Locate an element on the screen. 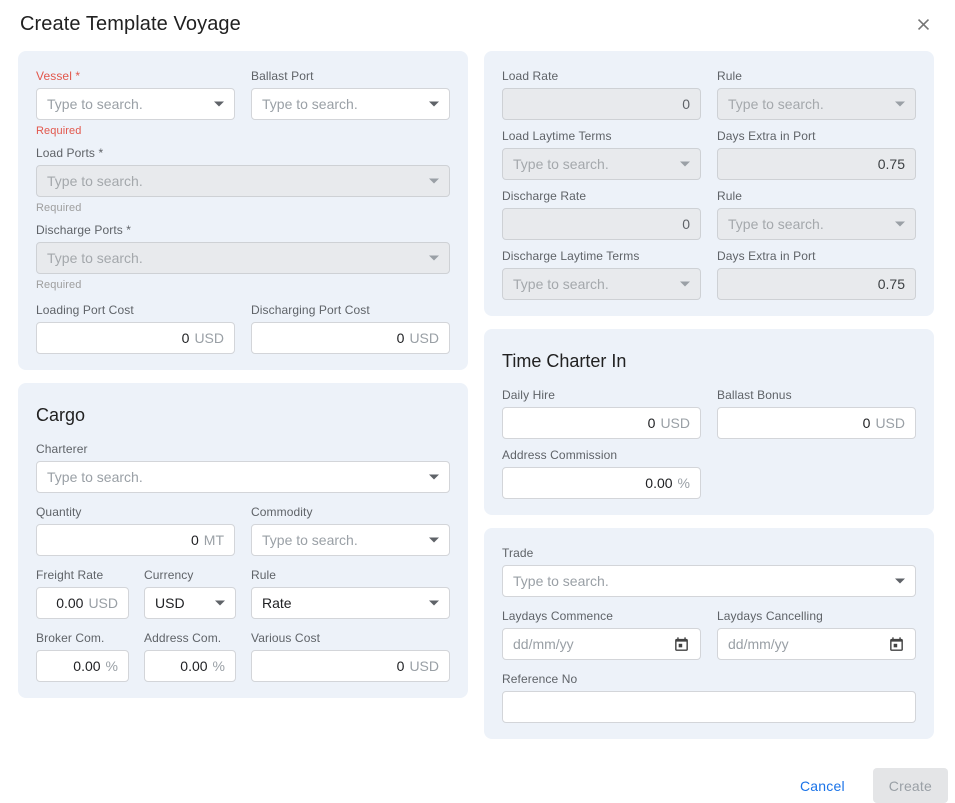 This screenshot has height=803, width=955. daily-hire-input: 0 USD is located at coordinates (601, 423).